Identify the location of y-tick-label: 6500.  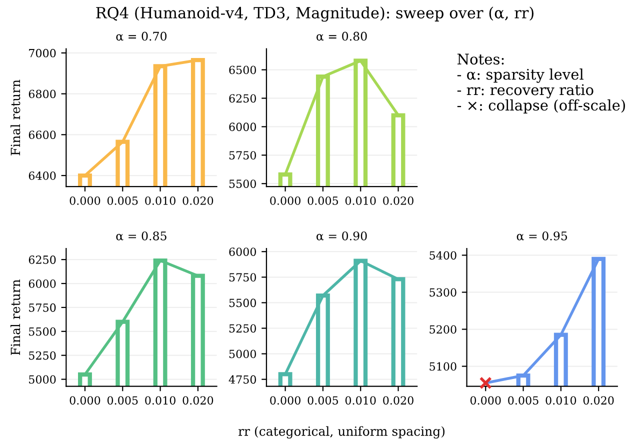
(242, 70).